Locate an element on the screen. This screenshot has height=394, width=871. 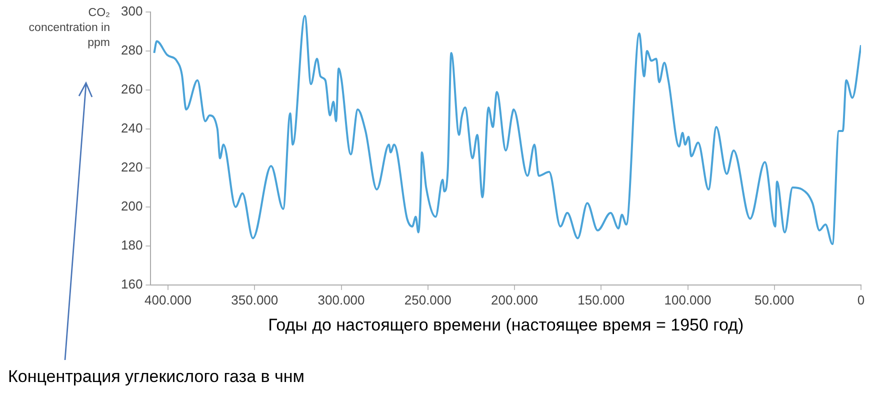
x-tick-label: 400.000 is located at coordinates (168, 300).